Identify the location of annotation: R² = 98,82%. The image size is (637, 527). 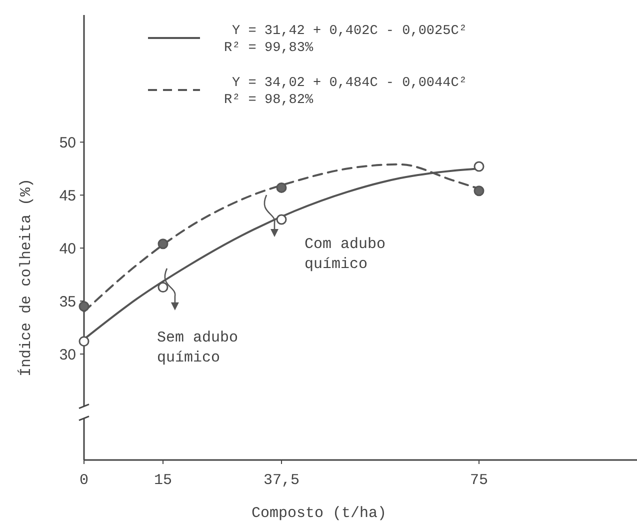
(269, 100).